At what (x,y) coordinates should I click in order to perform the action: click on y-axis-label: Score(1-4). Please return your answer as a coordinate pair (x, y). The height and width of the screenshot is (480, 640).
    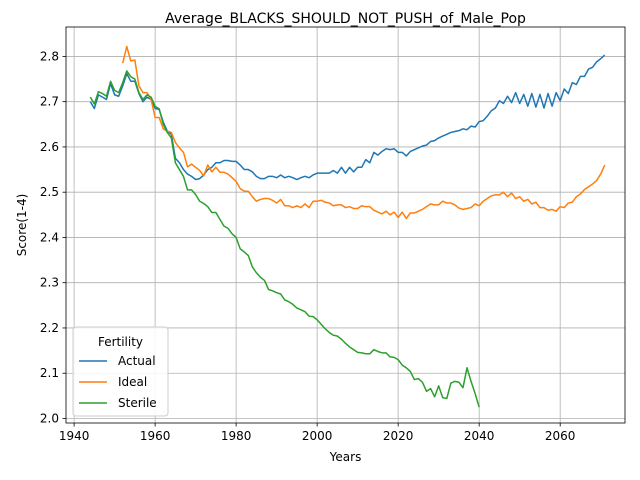
    Looking at the image, I should click on (22, 225).